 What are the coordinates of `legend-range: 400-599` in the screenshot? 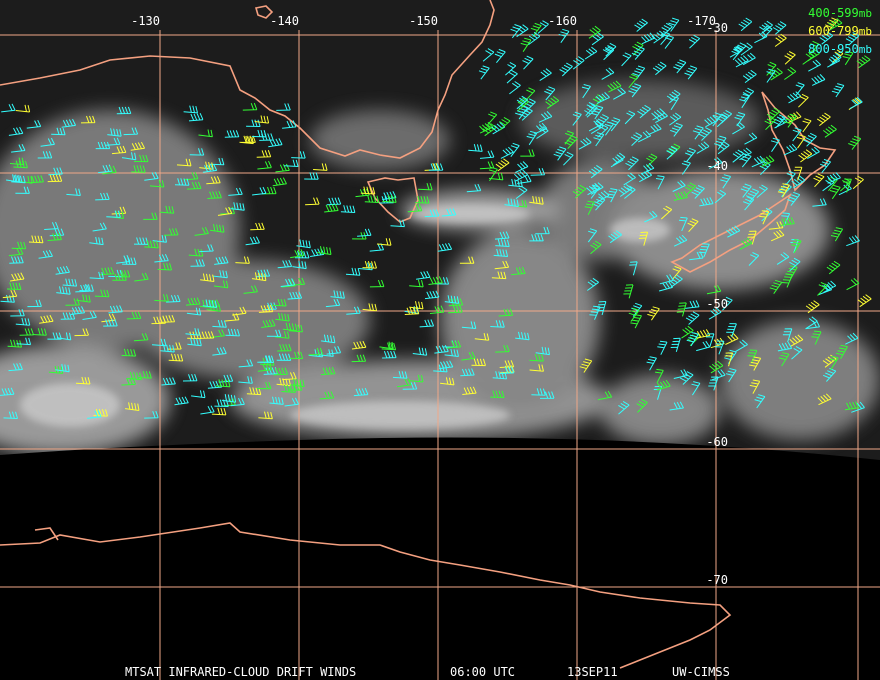 It's located at (833, 13).